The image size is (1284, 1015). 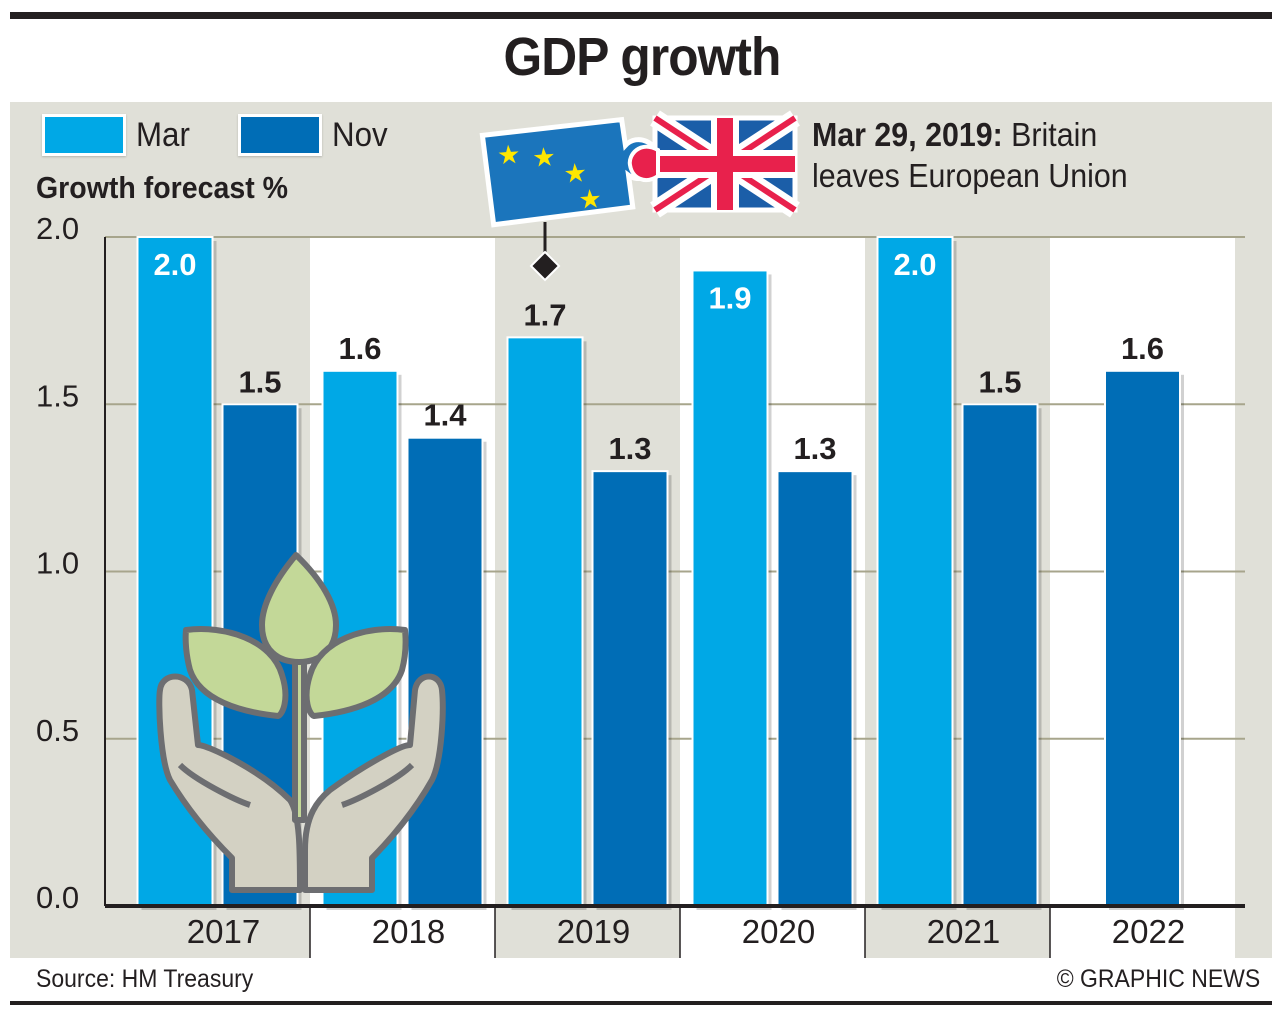 I want to click on legend-swatch-mar, so click(x=84, y=135).